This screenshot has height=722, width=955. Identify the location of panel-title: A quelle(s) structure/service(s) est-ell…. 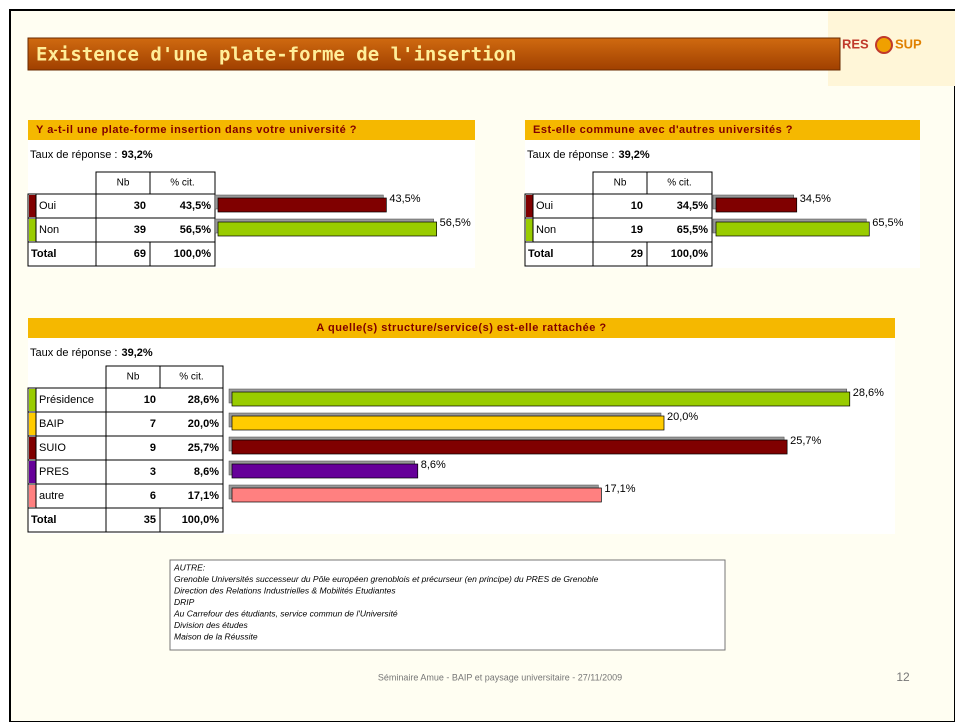
(461, 328).